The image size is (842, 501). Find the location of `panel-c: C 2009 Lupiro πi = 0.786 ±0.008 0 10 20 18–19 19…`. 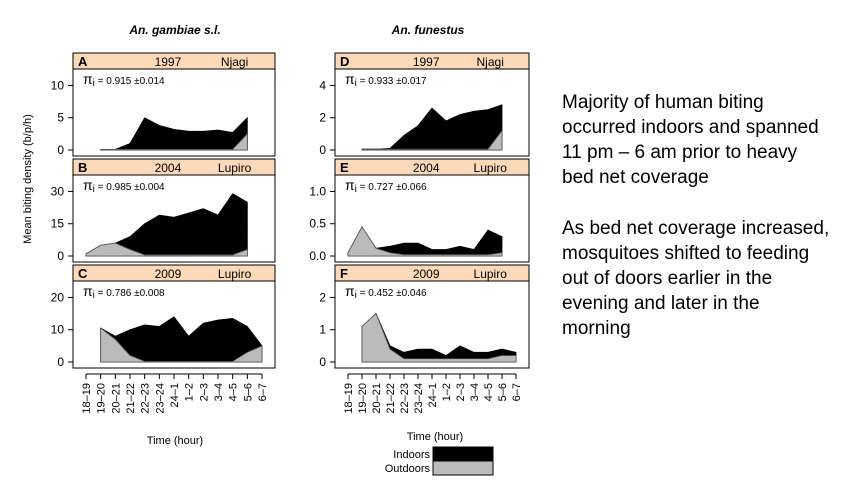

panel-c: C 2009 Lupiro πi = 0.786 ±0.008 0 10 20 18–19 19… is located at coordinates (163, 339).